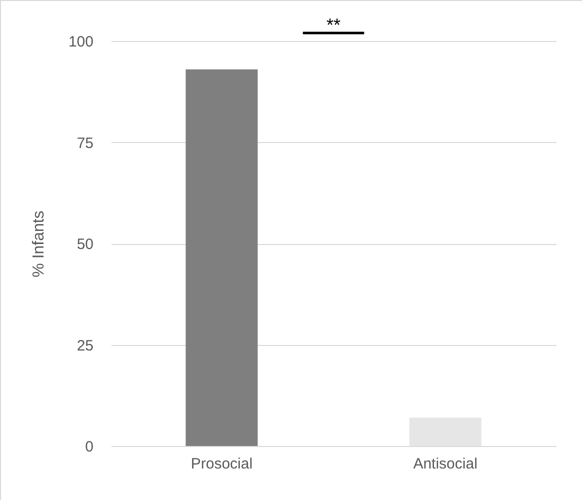 The image size is (584, 502). Describe the element at coordinates (39, 244) in the screenshot. I see `y-axis-title: % Infants` at that location.